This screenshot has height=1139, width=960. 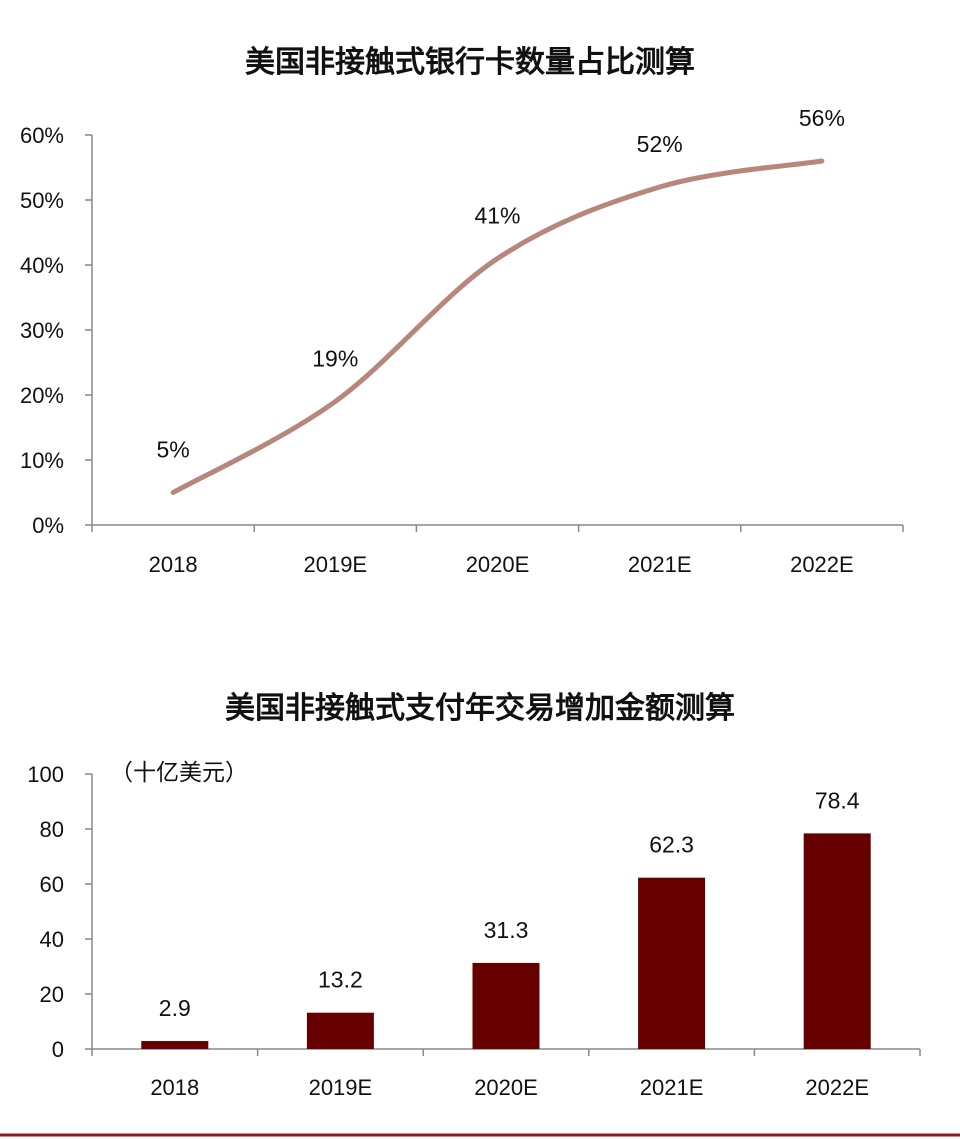 What do you see at coordinates (52, 994) in the screenshot?
I see `y-tick-label: 20` at bounding box center [52, 994].